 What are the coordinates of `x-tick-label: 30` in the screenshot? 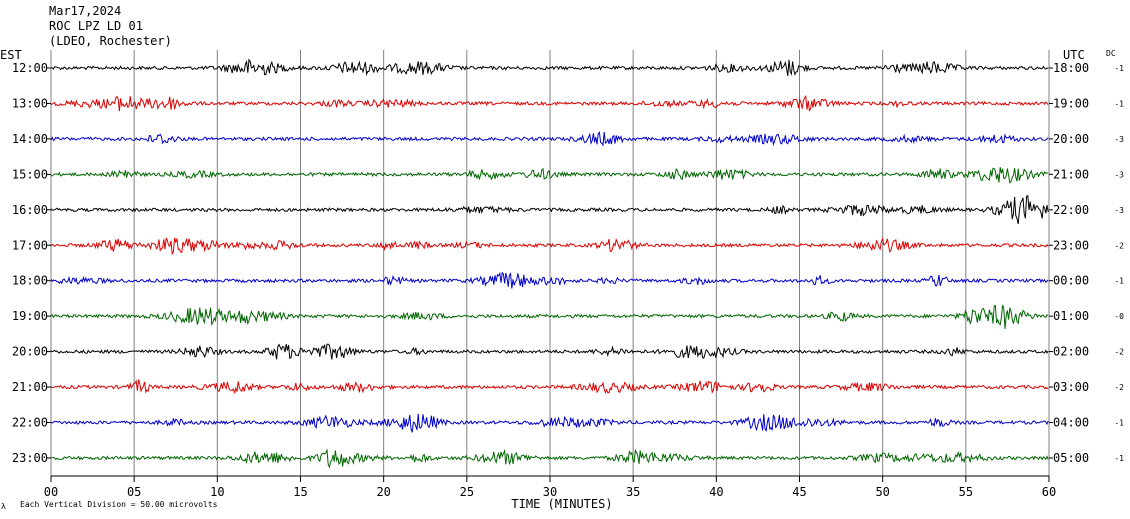 It's located at (550, 492).